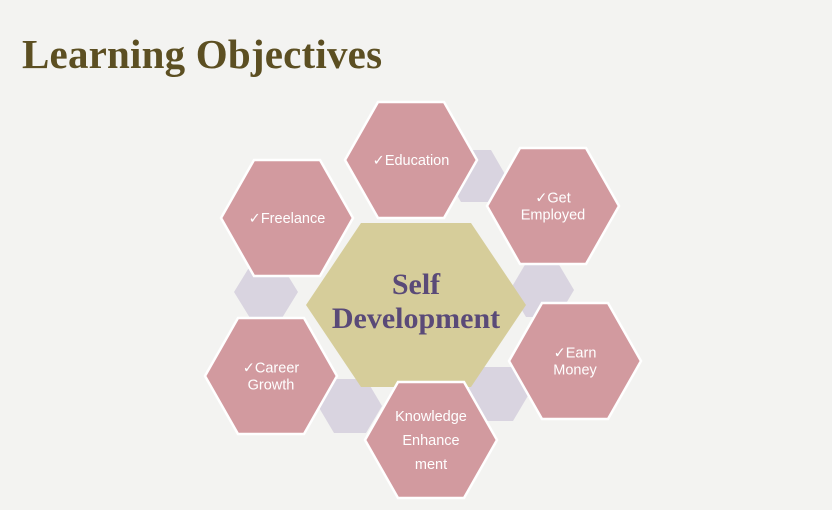  I want to click on label-freelance: ✓Freelance, so click(287, 219).